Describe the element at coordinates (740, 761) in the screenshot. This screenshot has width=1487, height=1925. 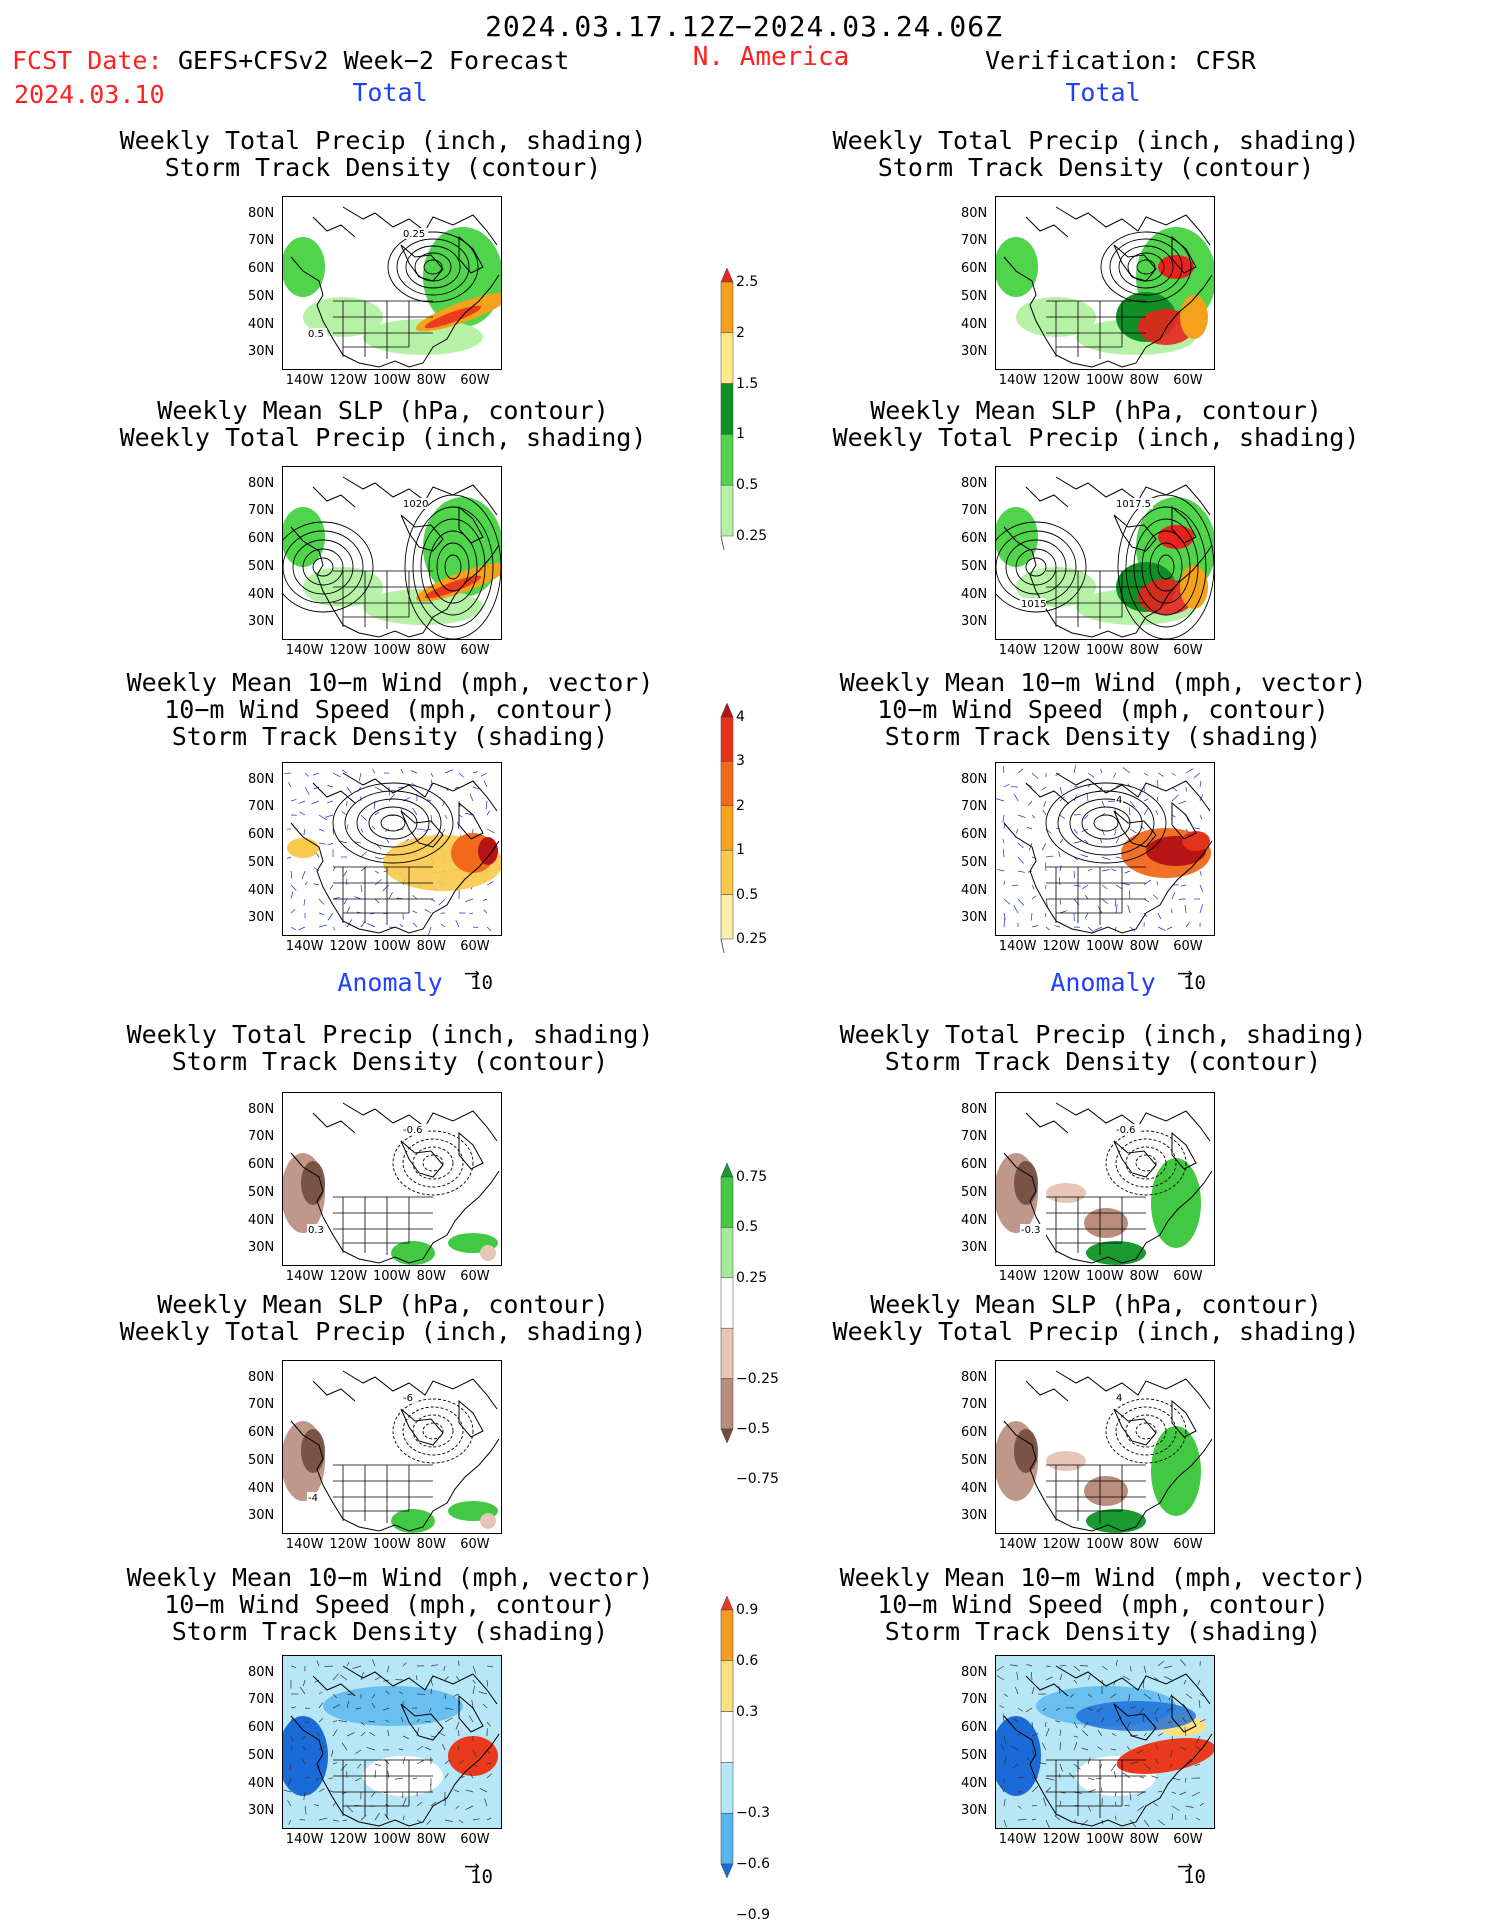
I see `colorbar-label: 3` at that location.